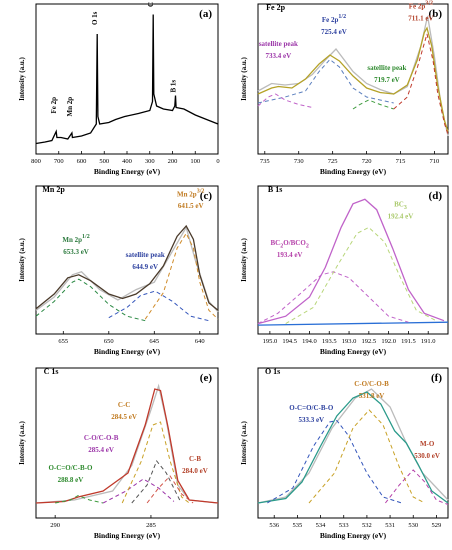 This screenshot has width=452, height=550. What do you see at coordinates (151, 525) in the screenshot?
I see `x-tick-label: 285` at bounding box center [151, 525].